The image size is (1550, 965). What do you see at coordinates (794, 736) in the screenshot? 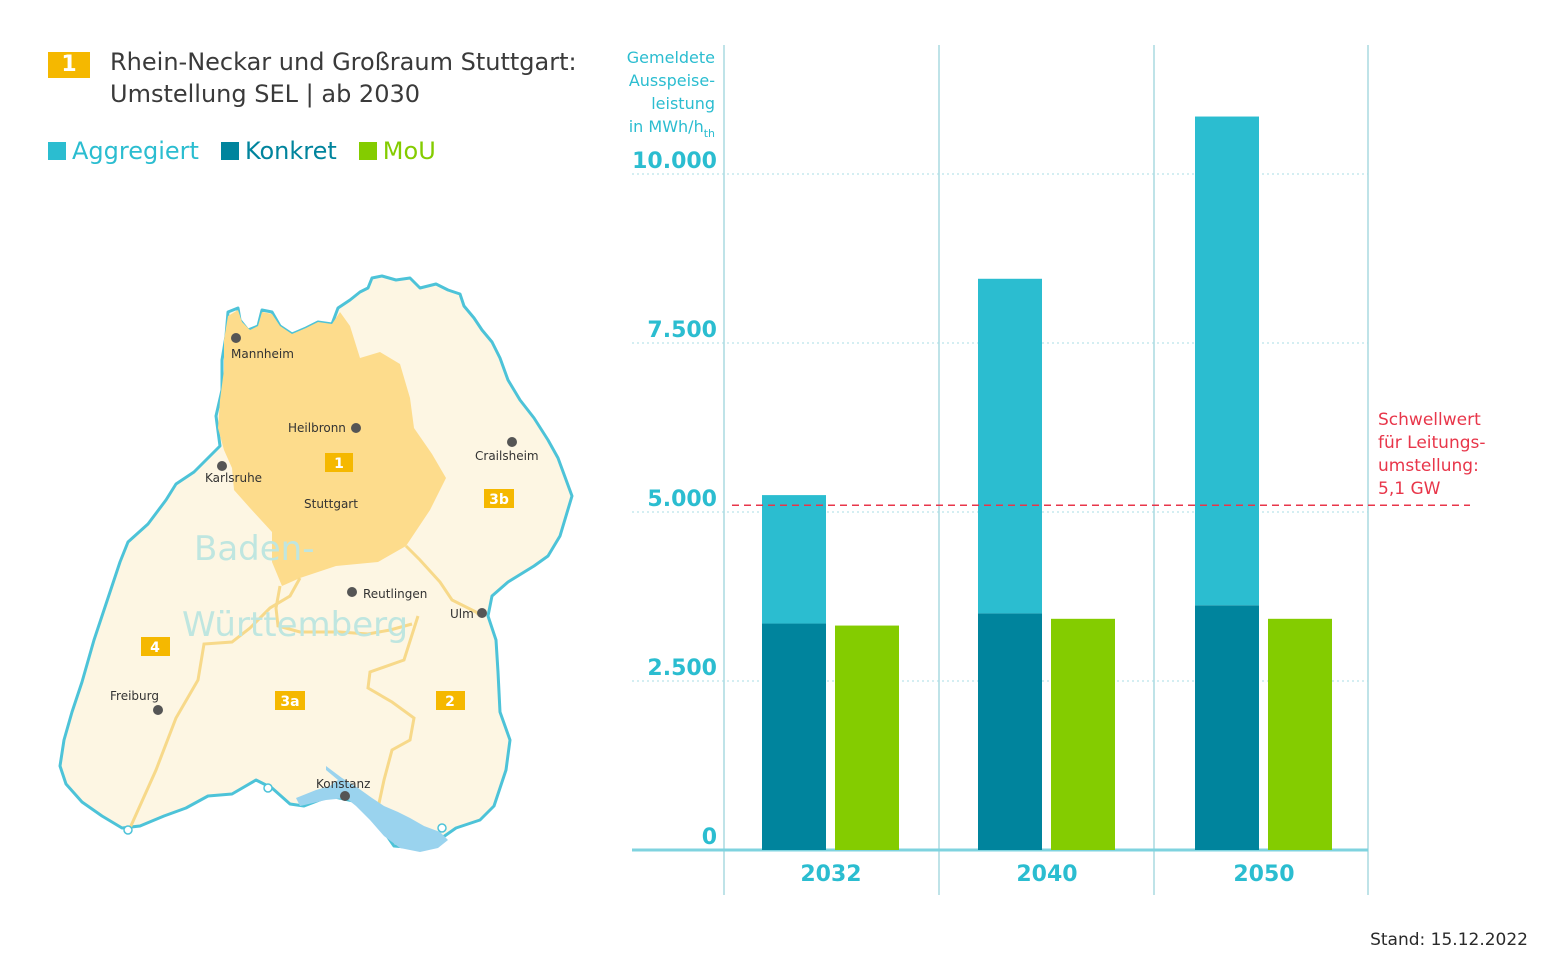
I see `bar-konkret-2032` at bounding box center [794, 736].